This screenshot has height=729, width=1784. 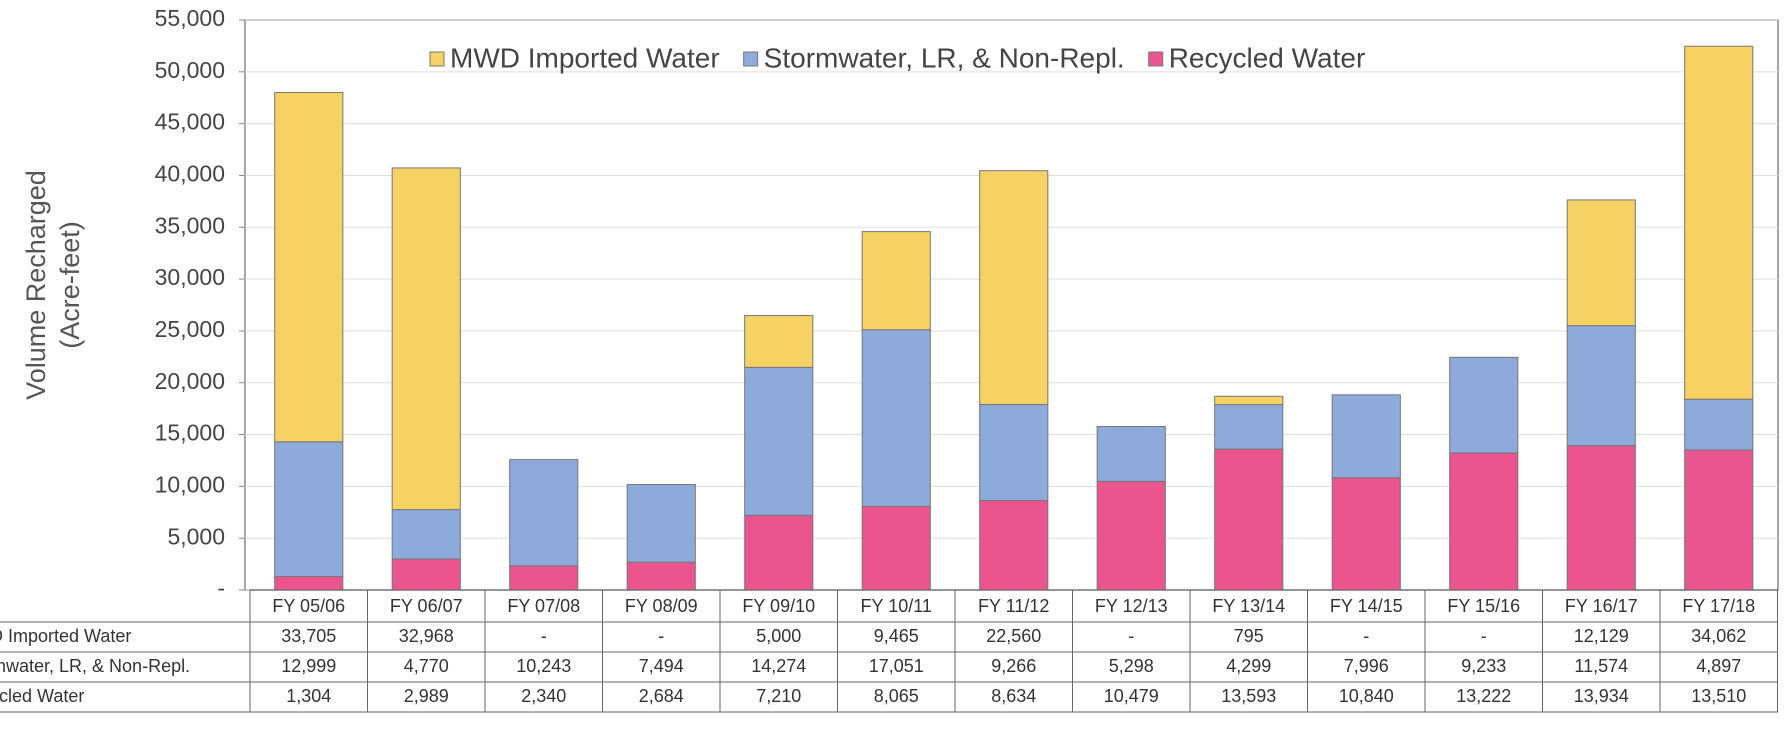 What do you see at coordinates (190, 484) in the screenshot?
I see `y-tick-label: 10,000` at bounding box center [190, 484].